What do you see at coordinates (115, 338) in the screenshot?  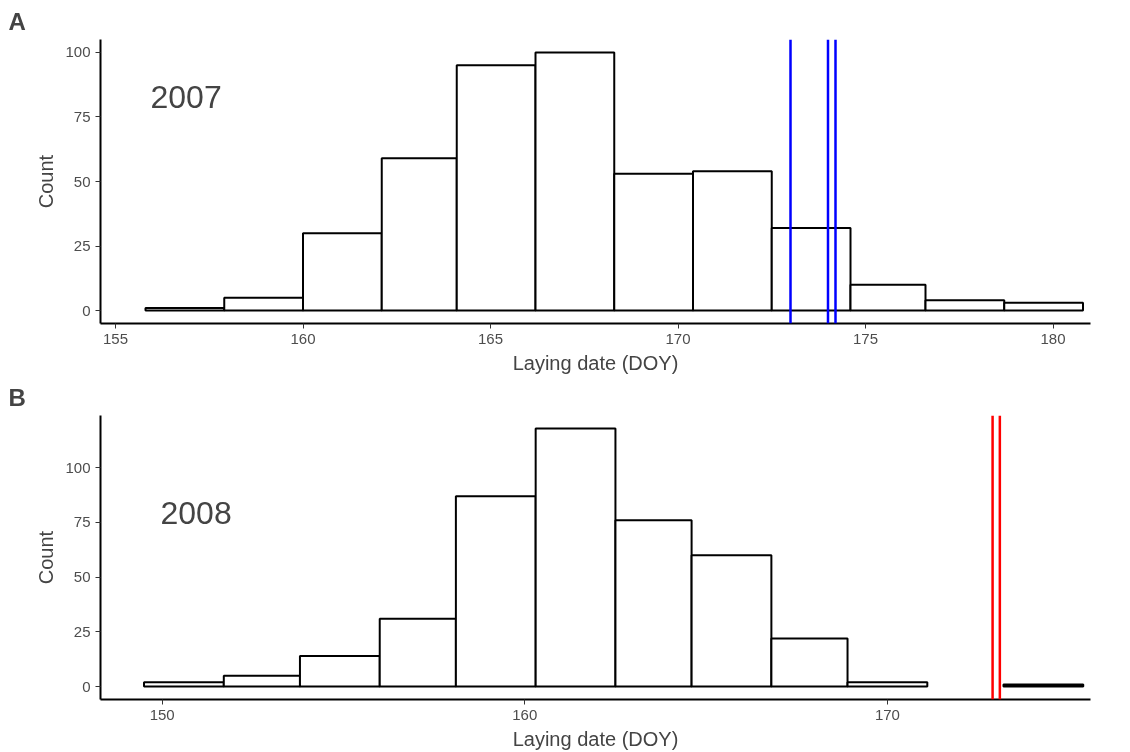 I see `x-tick-label: 155` at bounding box center [115, 338].